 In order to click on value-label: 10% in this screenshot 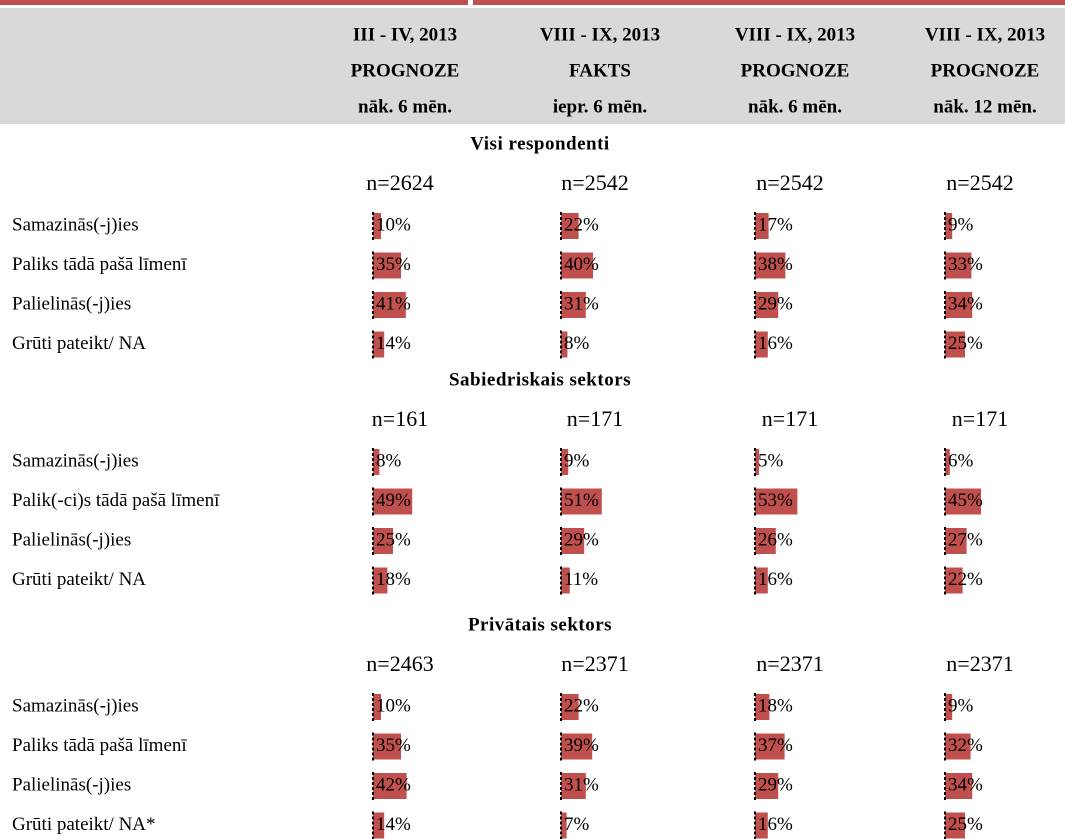, I will do `click(393, 224)`.